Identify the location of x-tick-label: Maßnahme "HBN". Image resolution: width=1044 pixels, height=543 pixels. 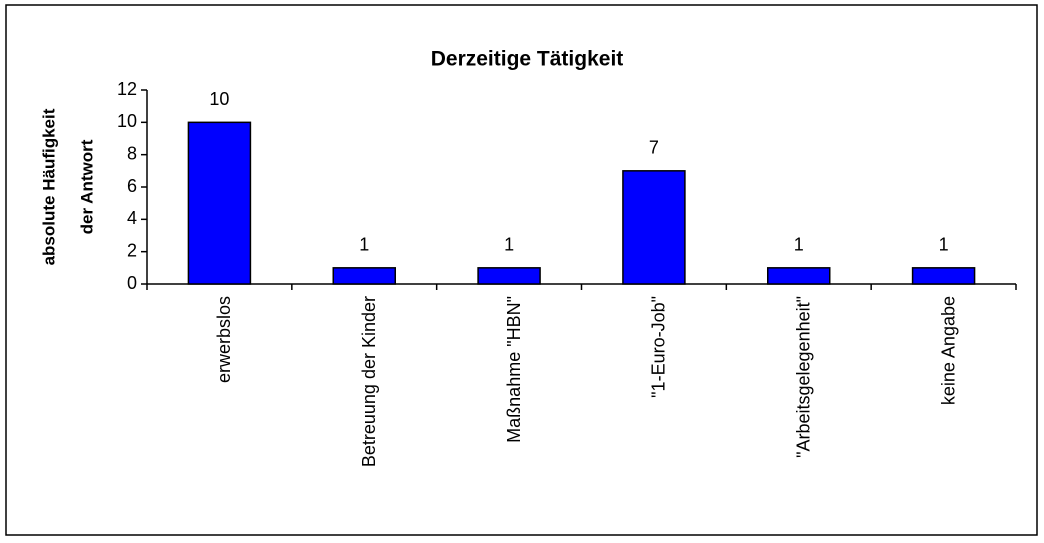
(514, 369).